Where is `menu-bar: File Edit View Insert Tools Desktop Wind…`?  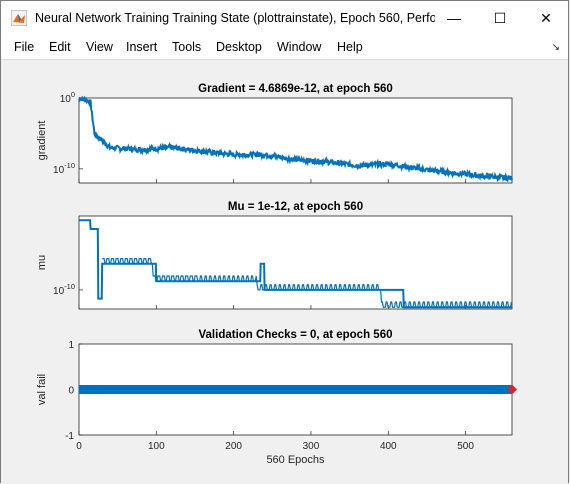
menu-bar: File Edit View Insert Tools Desktop Wind… is located at coordinates (284, 47).